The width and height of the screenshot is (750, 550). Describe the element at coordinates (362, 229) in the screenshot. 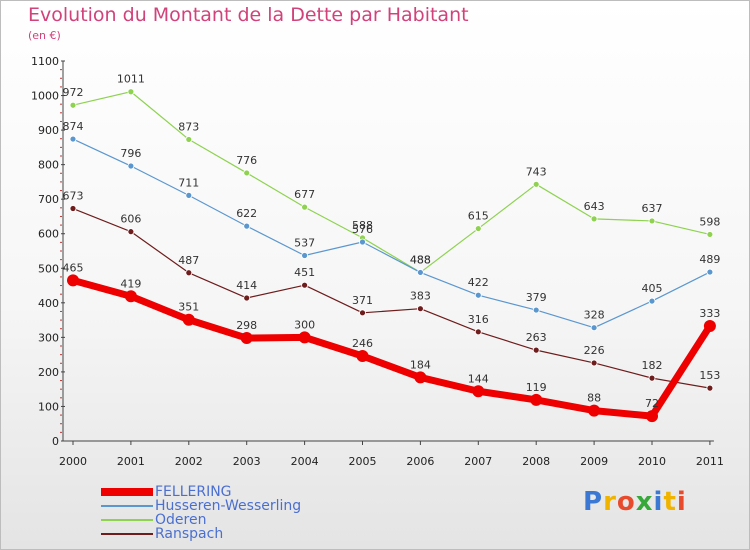

I see `data-label-husseren-wesserling: 576` at that location.